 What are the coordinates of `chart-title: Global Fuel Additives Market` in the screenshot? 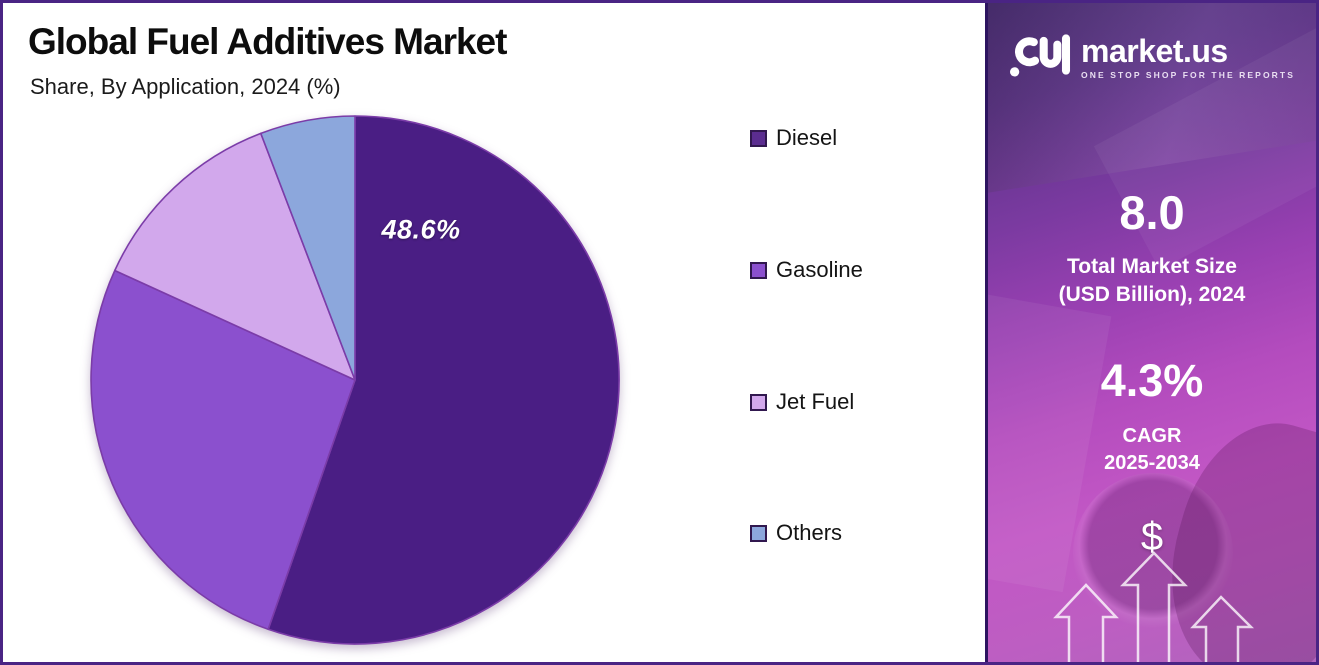 It's located at (267, 41).